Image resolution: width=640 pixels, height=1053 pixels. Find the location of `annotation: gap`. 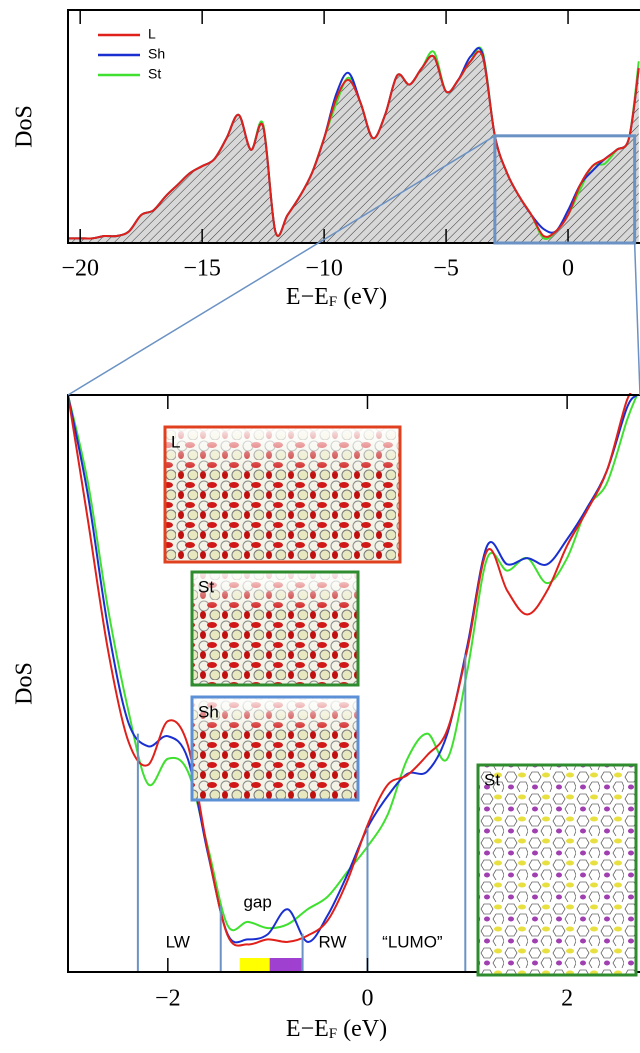

annotation: gap is located at coordinates (257, 901).